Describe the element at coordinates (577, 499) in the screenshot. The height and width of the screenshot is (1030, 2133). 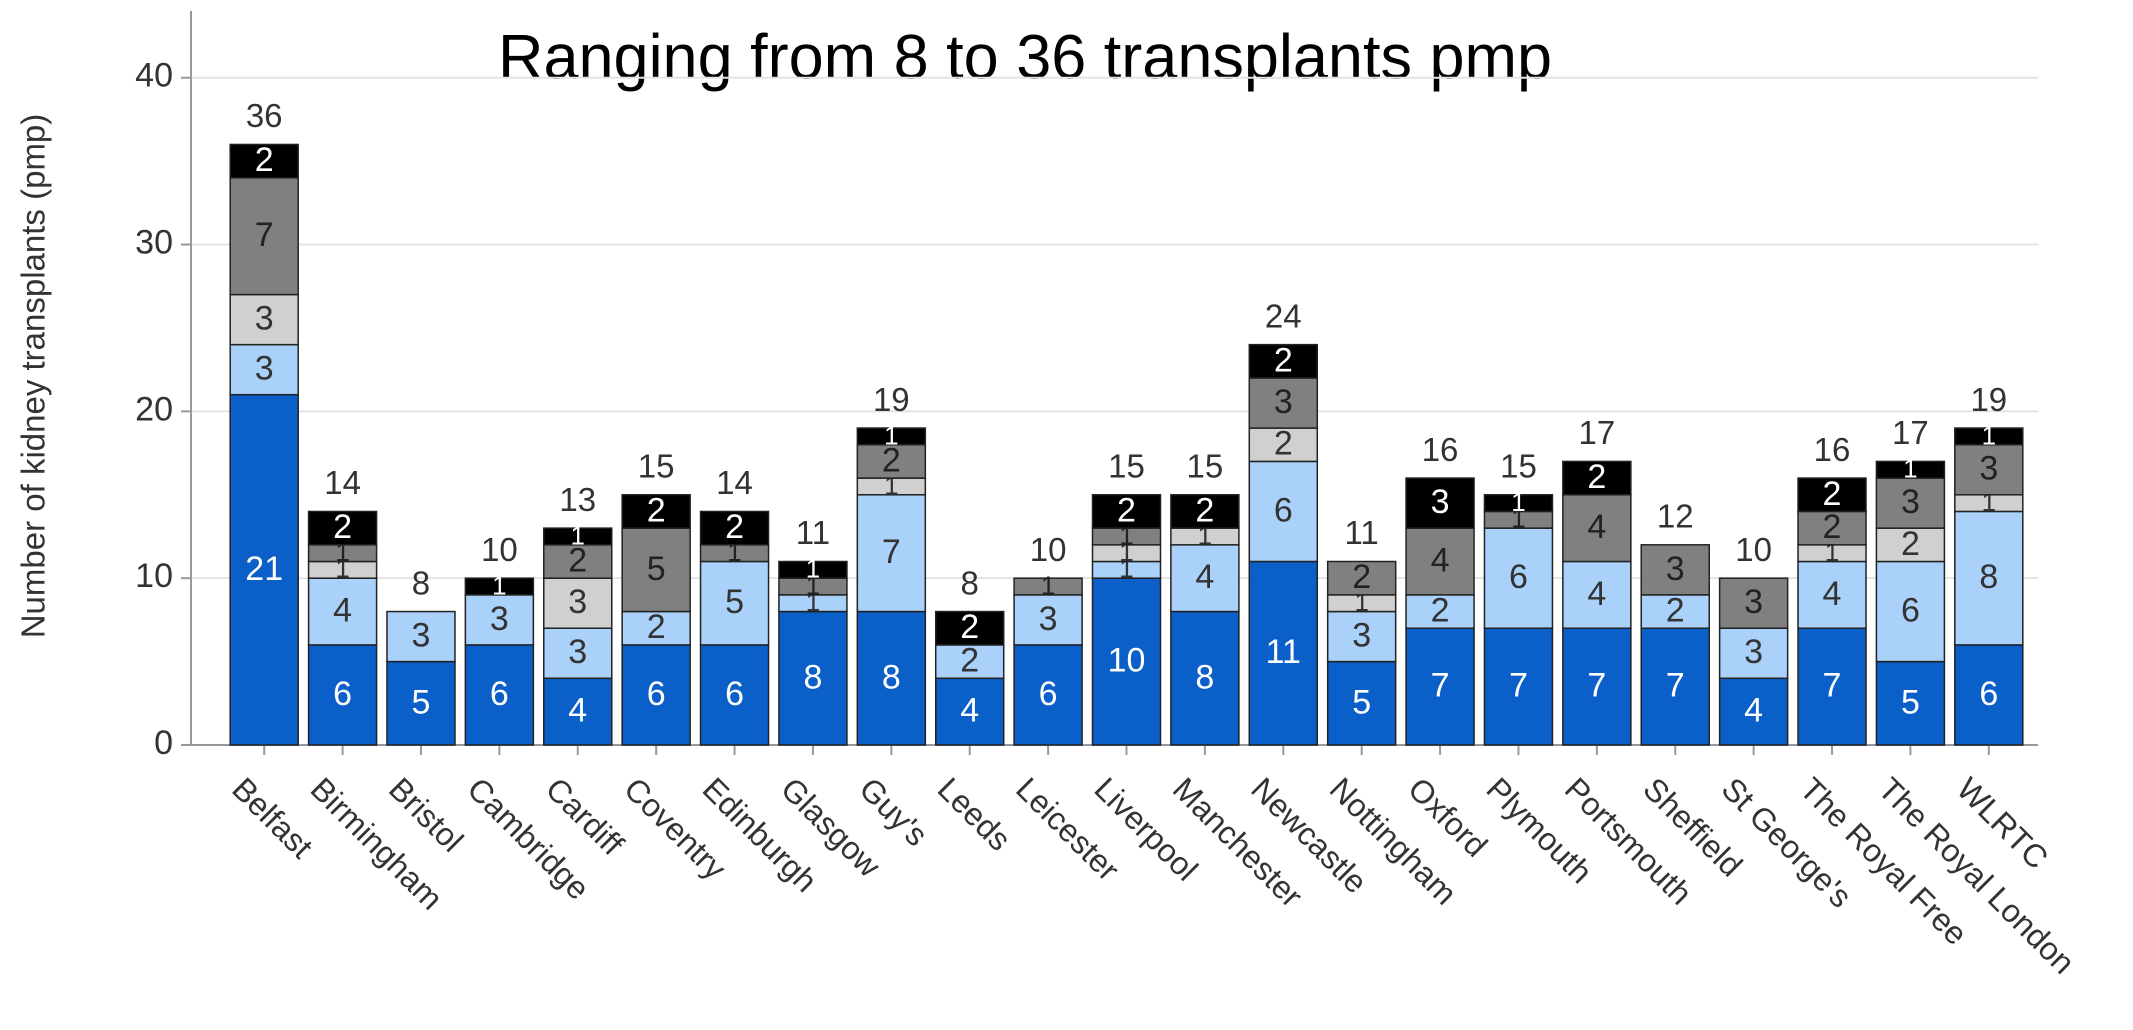
I see `total-label: 13` at that location.